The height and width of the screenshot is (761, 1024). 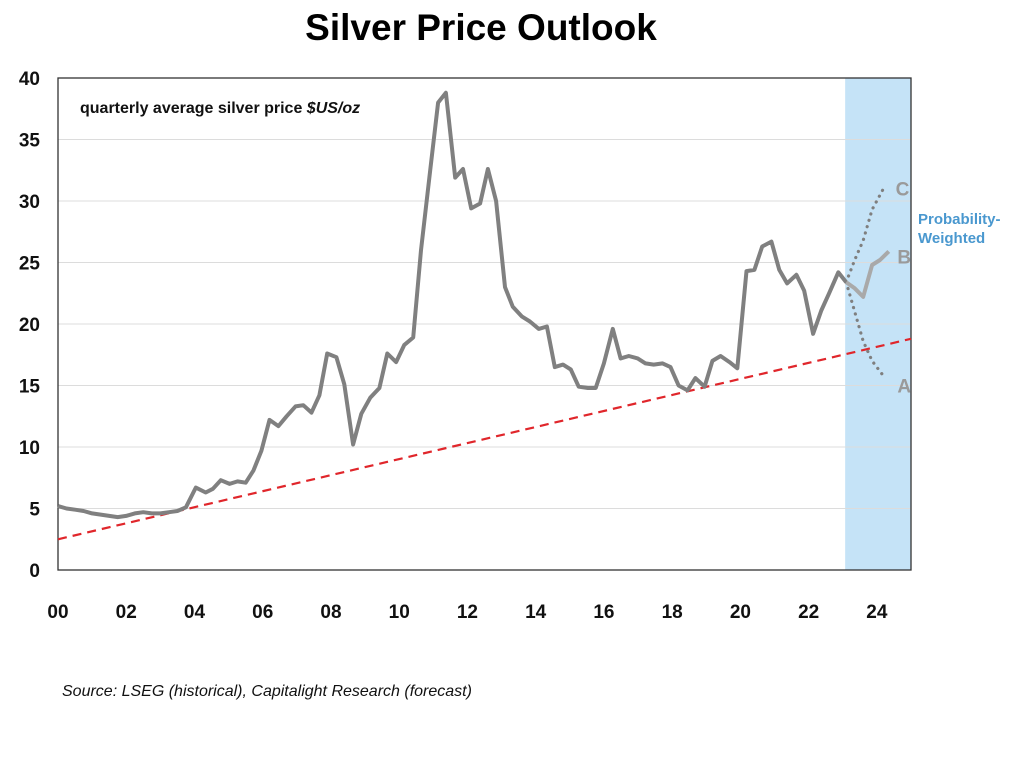 I want to click on scenario-label-a: A, so click(x=904, y=387).